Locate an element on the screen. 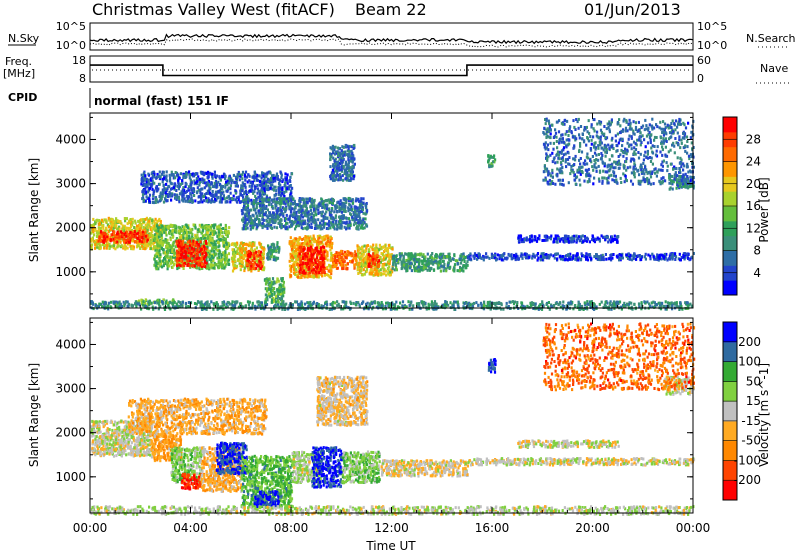  cpid-label: CPID is located at coordinates (22, 97).